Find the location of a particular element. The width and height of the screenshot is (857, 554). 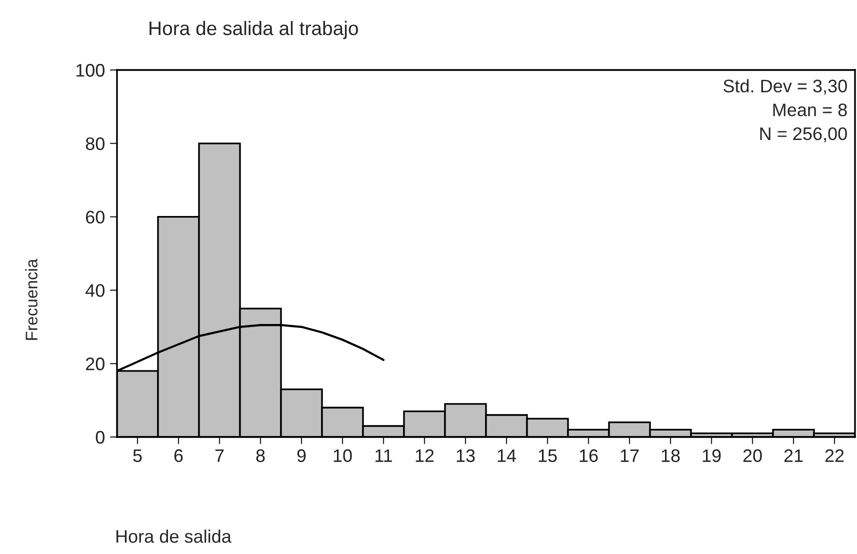

annotation: Mean = 8 is located at coordinates (810, 110).